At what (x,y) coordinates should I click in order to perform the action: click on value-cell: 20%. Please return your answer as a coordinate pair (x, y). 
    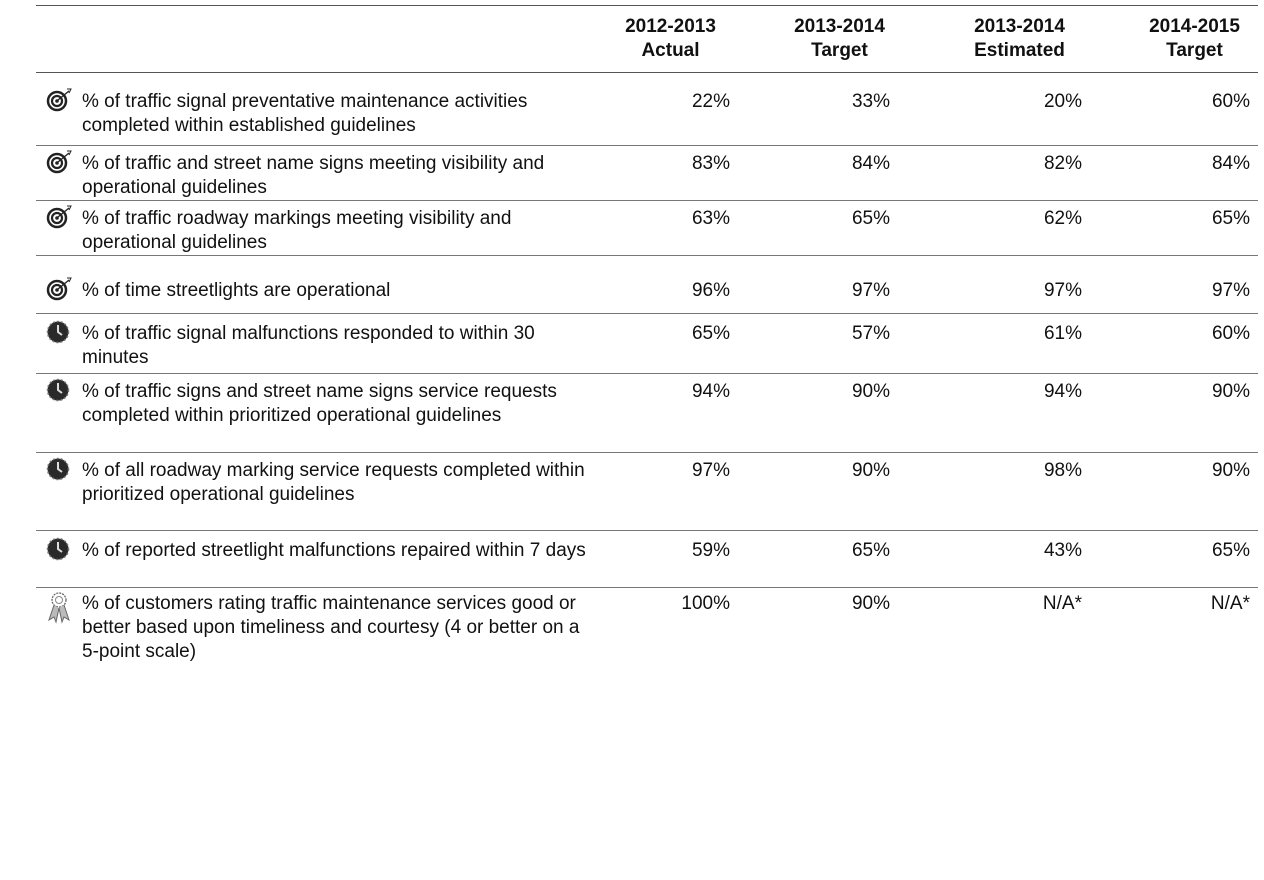
    Looking at the image, I should click on (996, 109).